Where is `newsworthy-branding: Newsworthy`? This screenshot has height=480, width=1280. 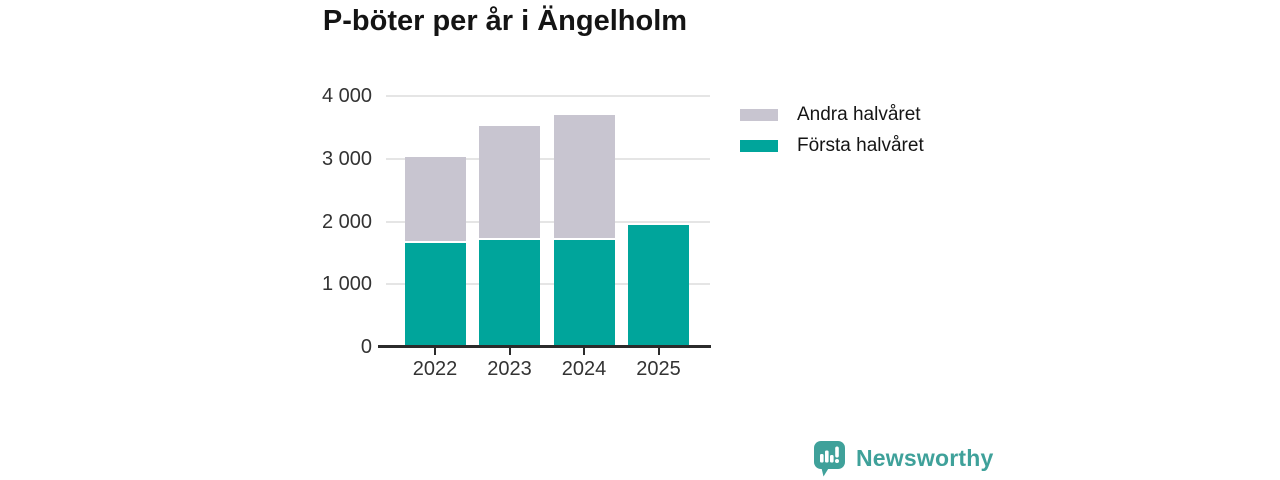
newsworthy-branding: Newsworthy is located at coordinates (903, 458).